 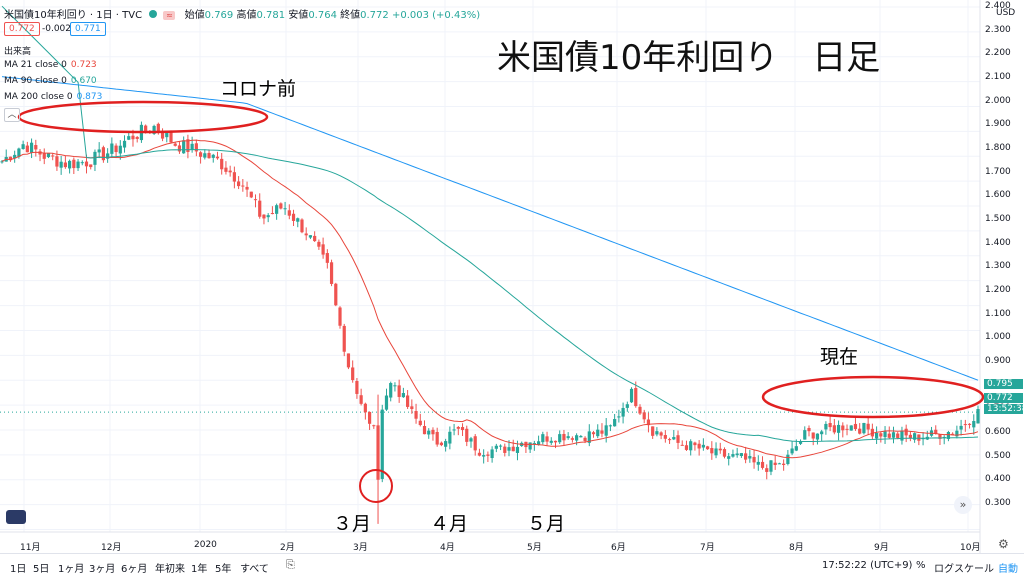 I want to click on y-tick-label: 0.300, so click(x=998, y=503).